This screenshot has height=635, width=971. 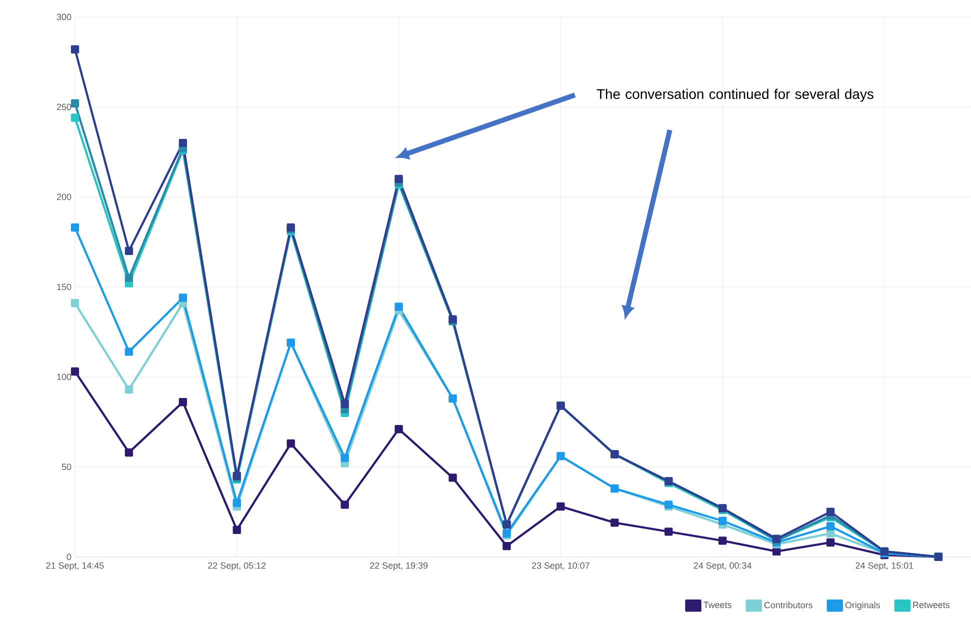 I want to click on legend-label: Originals, so click(x=862, y=606).